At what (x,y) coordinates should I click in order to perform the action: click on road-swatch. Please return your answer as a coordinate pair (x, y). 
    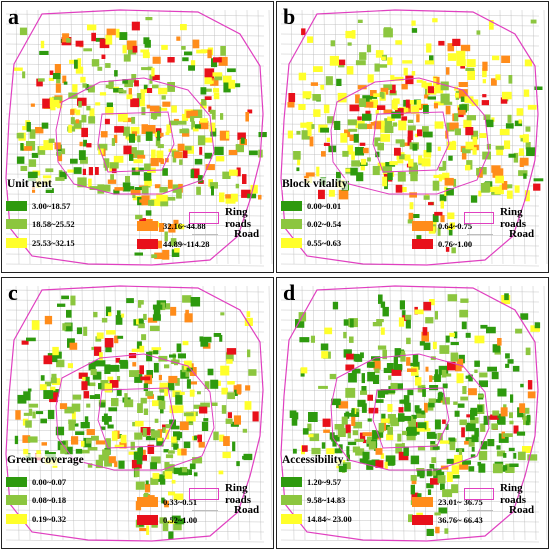
    Looking at the image, I should click on (480, 234).